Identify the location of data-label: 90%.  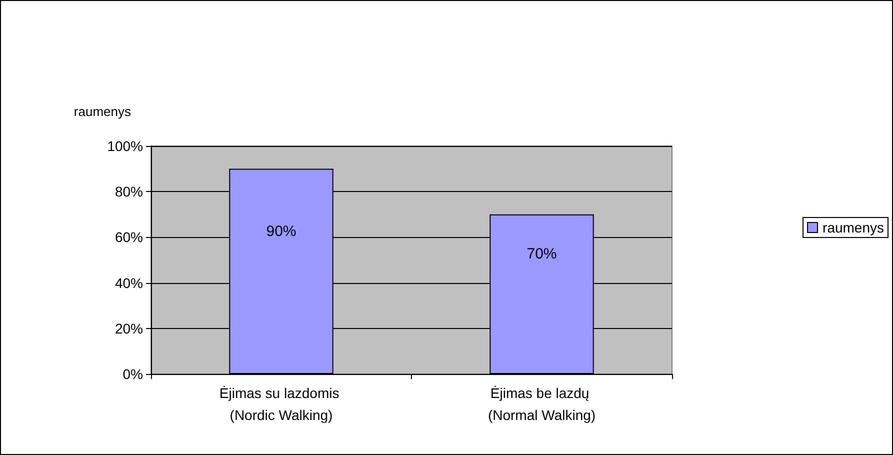
(281, 231).